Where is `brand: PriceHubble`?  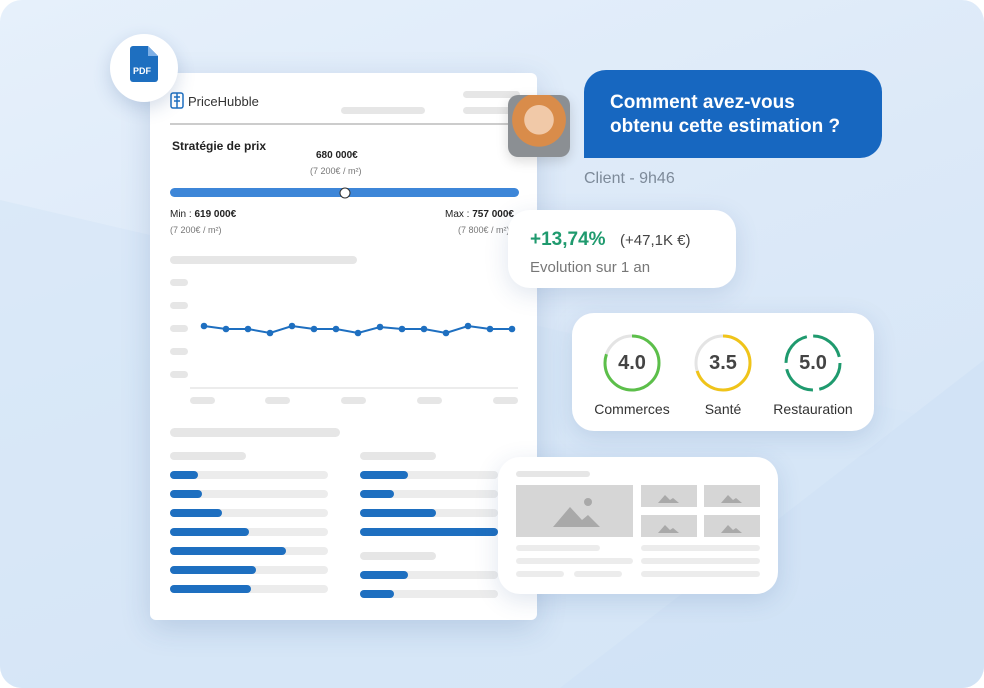
brand: PriceHubble is located at coordinates (223, 101).